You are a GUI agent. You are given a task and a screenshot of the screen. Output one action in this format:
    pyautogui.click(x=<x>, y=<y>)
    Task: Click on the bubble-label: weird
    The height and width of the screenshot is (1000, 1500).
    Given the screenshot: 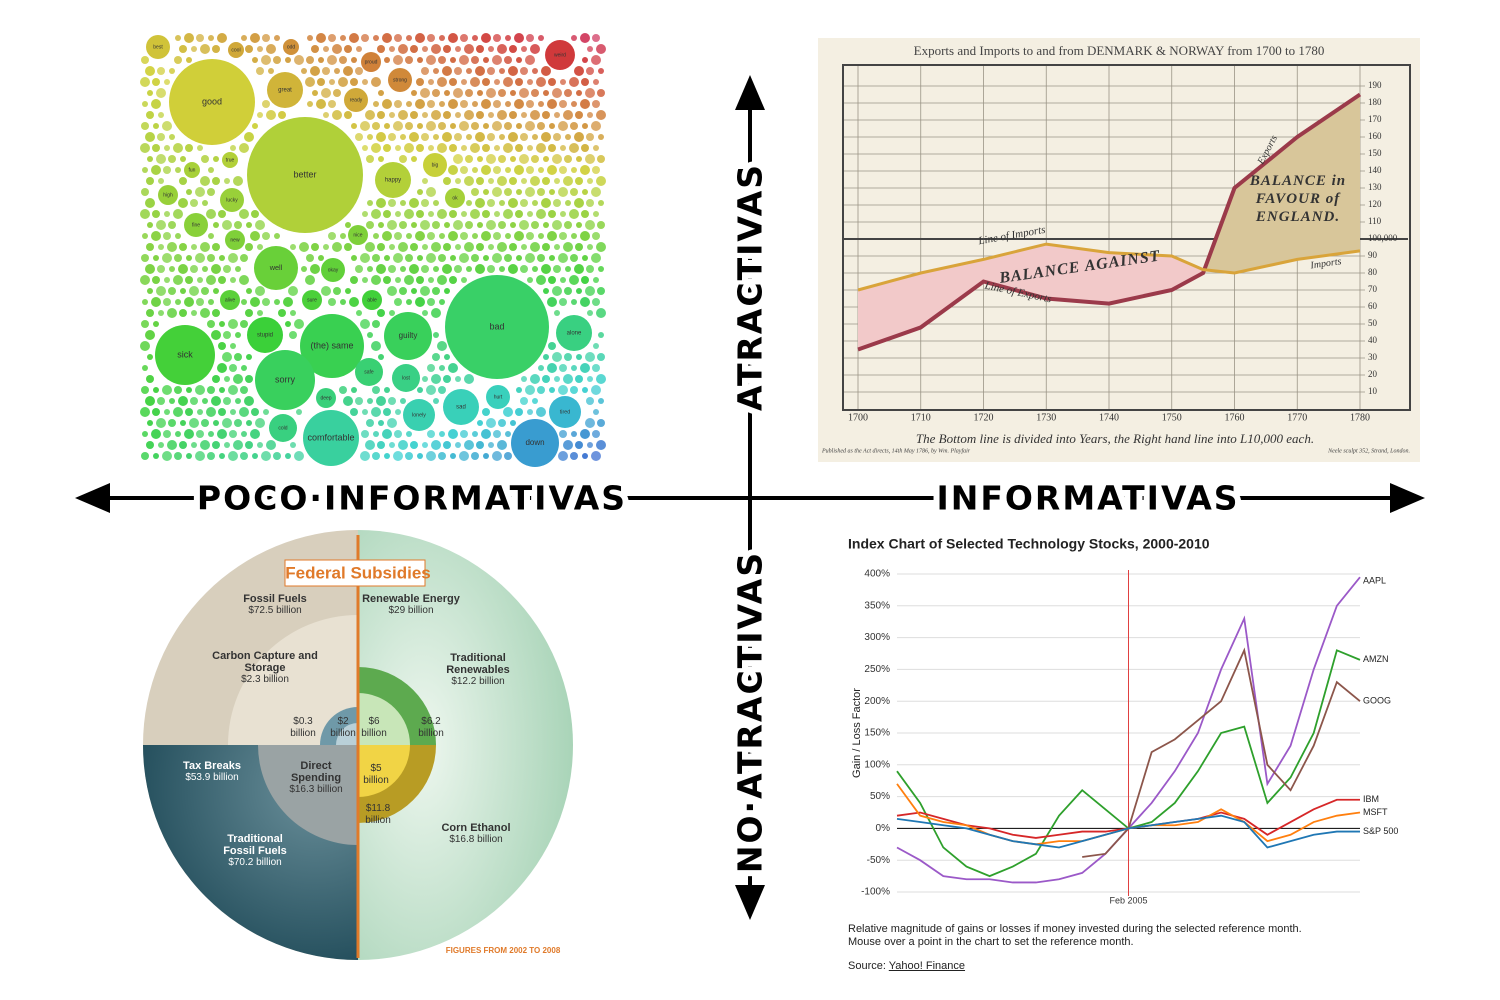 What is the action you would take?
    pyautogui.click(x=560, y=55)
    